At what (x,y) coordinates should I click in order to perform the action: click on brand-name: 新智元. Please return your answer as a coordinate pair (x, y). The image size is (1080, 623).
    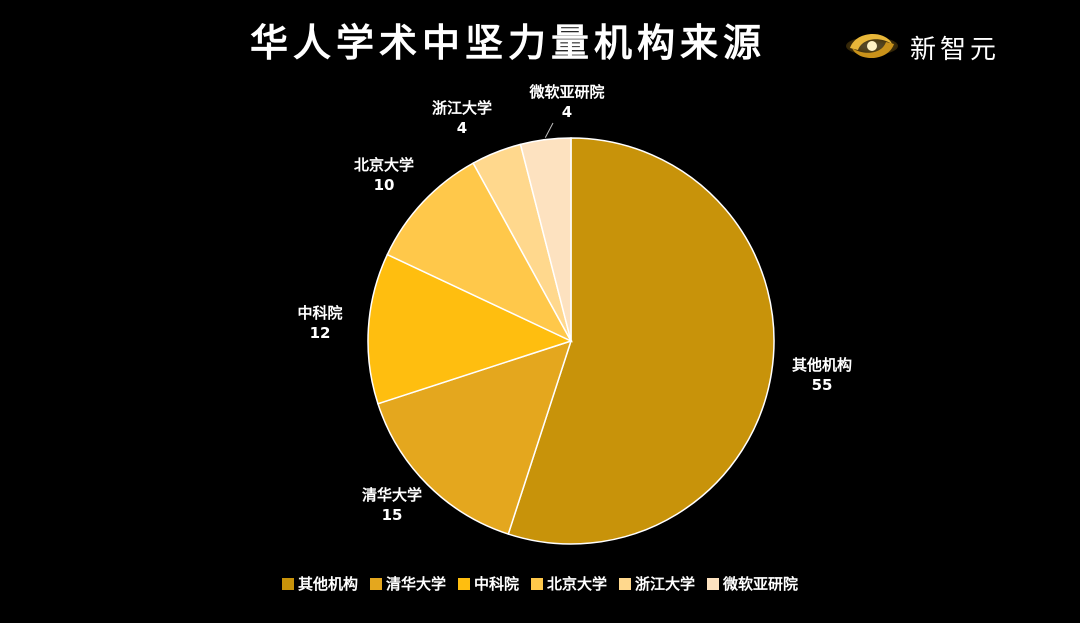
    Looking at the image, I should click on (955, 50).